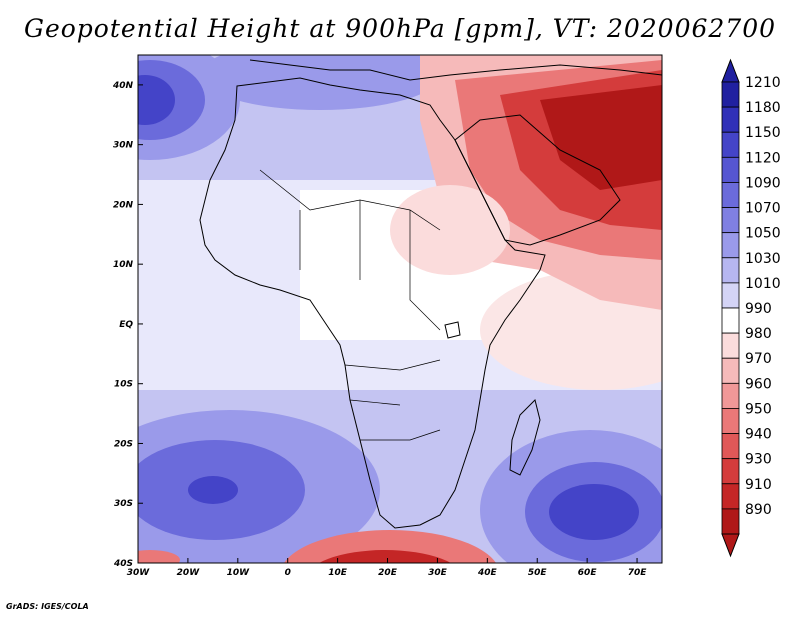 This screenshot has height=618, width=800. Describe the element at coordinates (390, 546) in the screenshot. I see `southern-low-outer` at that location.